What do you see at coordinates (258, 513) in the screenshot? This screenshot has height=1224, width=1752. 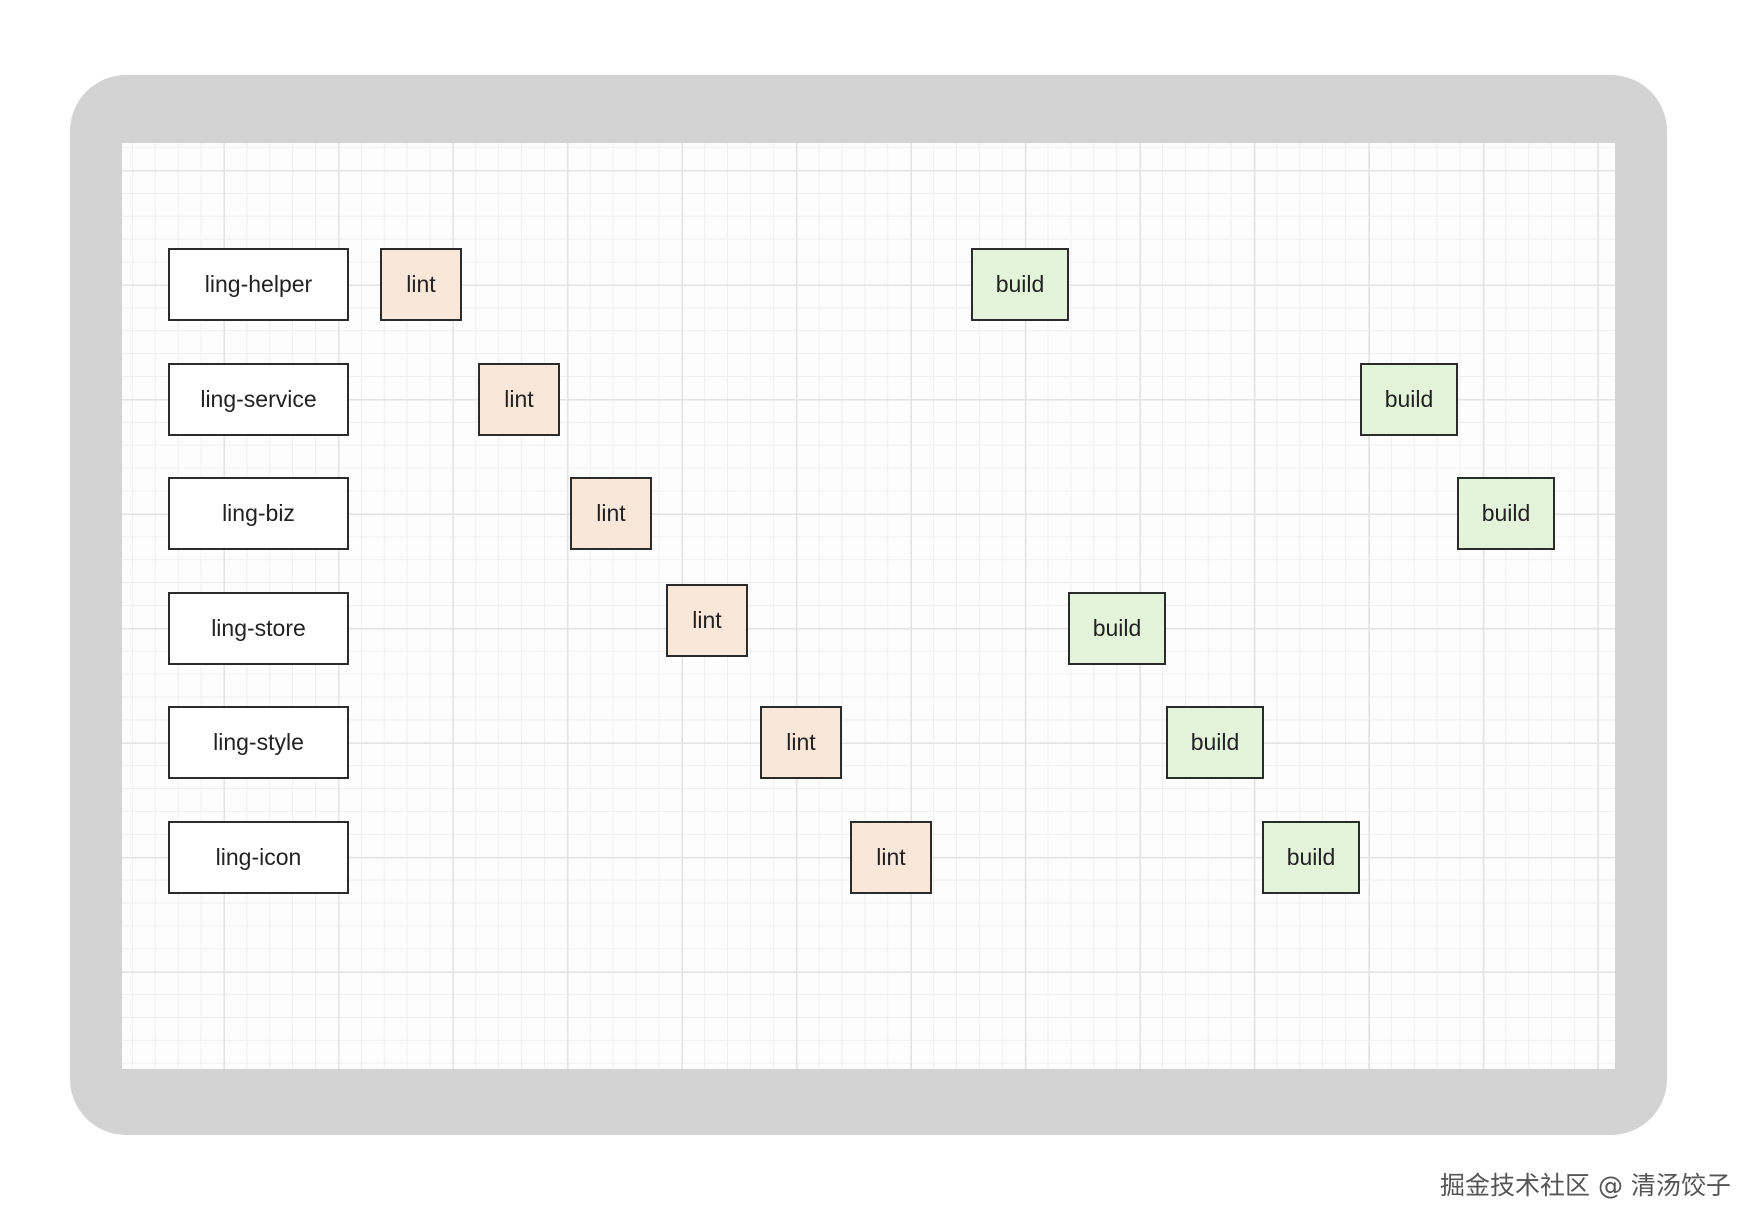 I see `package-node: ling-biz` at bounding box center [258, 513].